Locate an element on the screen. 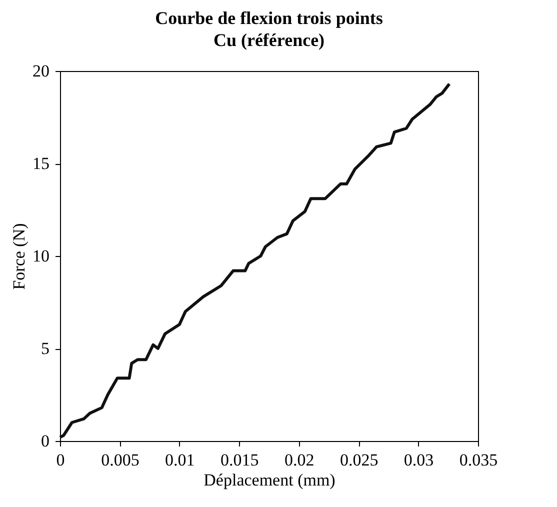 The height and width of the screenshot is (507, 557). x-tick-label: 0 is located at coordinates (60, 460).